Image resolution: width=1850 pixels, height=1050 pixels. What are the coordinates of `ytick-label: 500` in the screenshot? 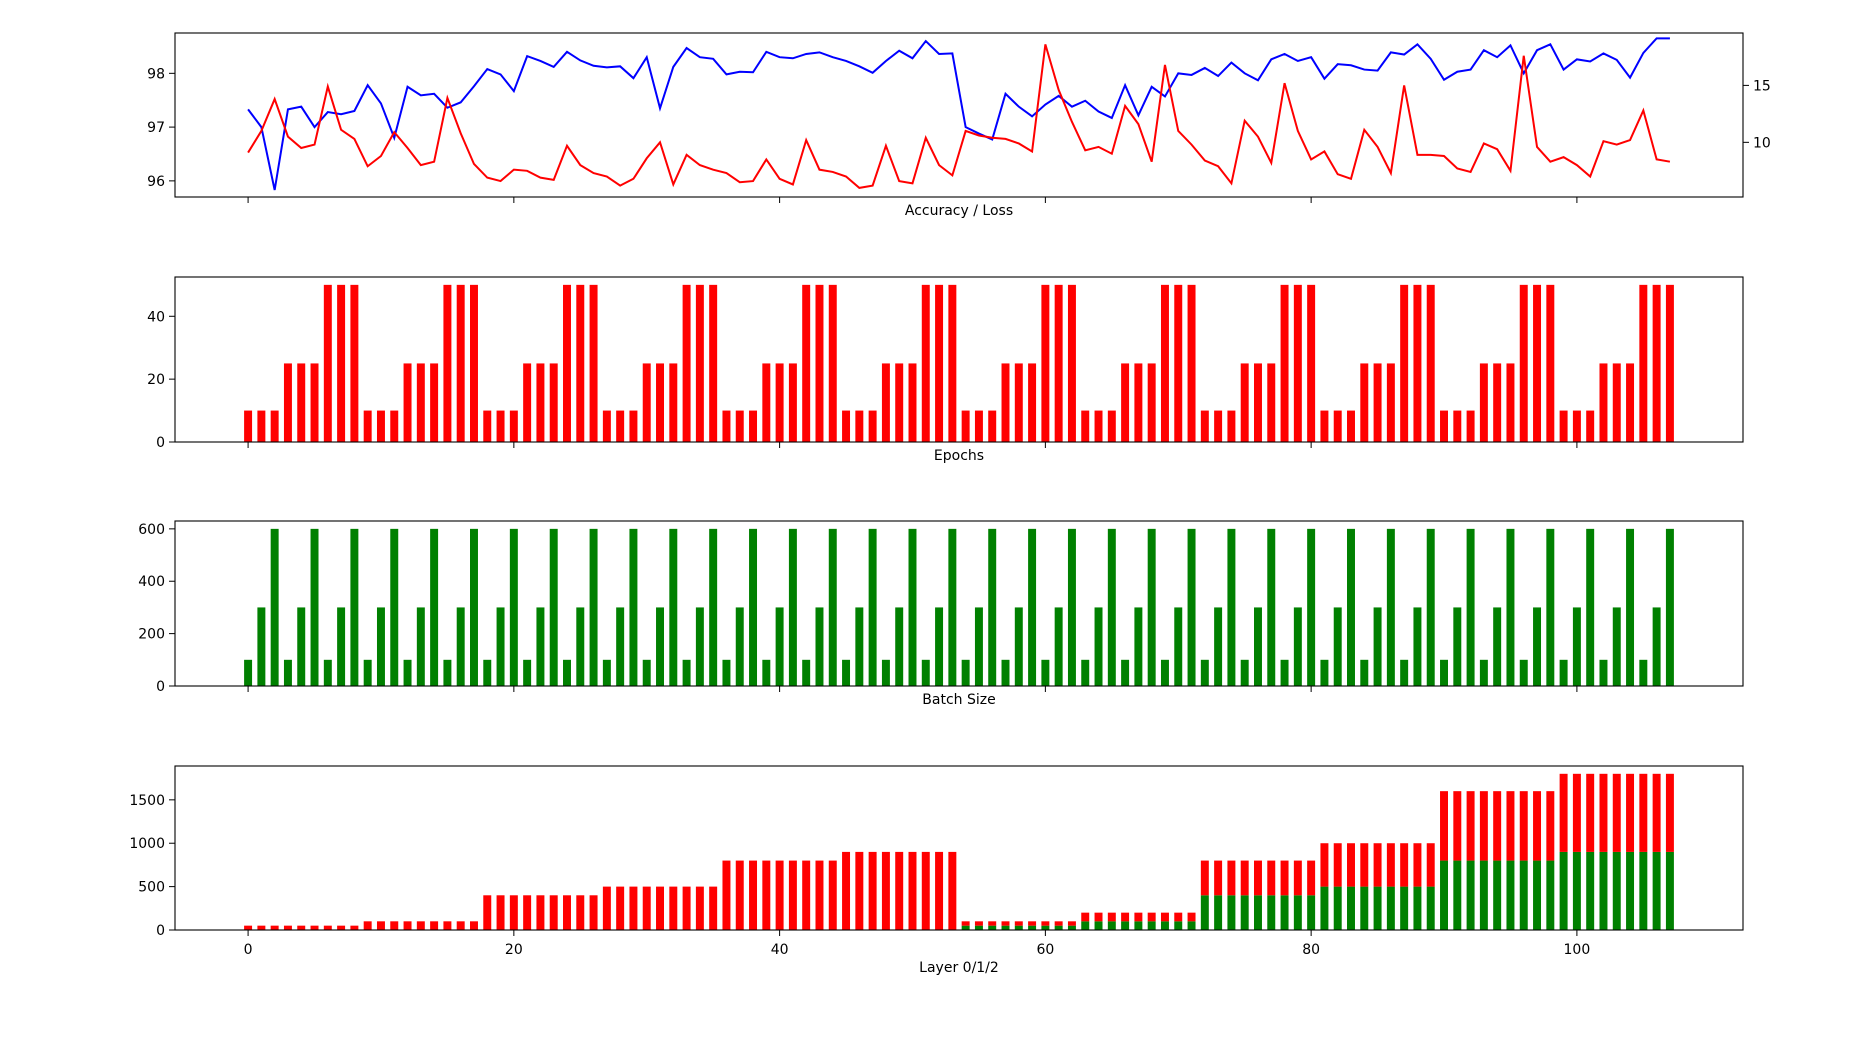 It's located at (151, 888).